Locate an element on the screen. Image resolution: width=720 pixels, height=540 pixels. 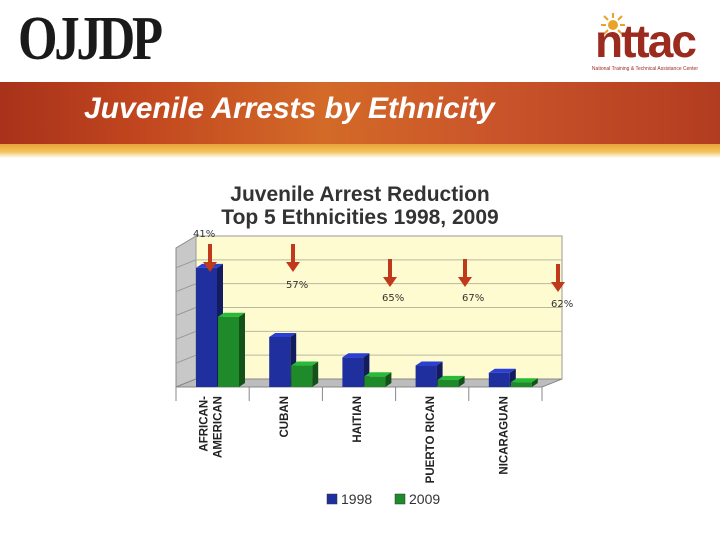
legend-label-2009: 2009 is located at coordinates (424, 499).